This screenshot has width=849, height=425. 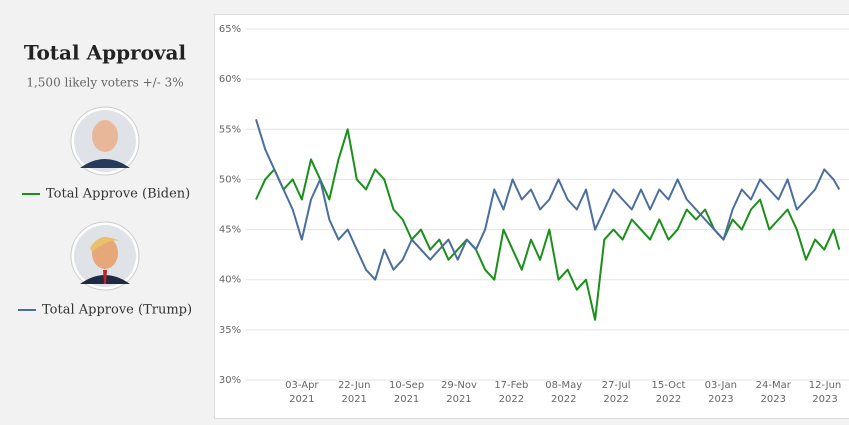 I want to click on y-tick-label: 30%, so click(x=230, y=380).